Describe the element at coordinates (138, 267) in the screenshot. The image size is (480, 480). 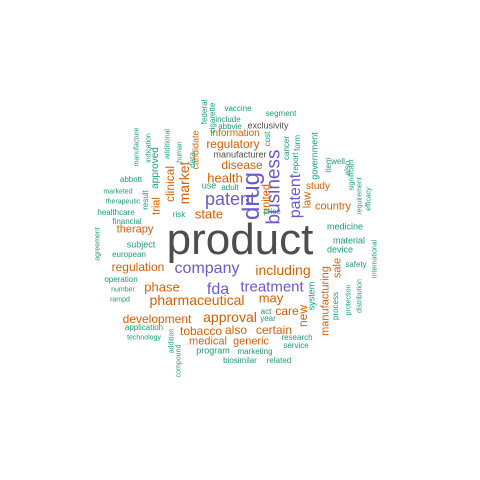
I see `word-regulation: regulation` at that location.